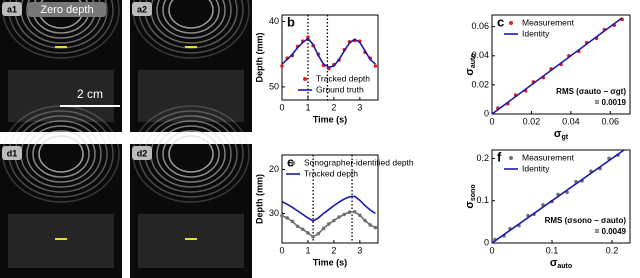 This screenshot has height=278, width=640. I want to click on panel-label: d2, so click(142, 153).